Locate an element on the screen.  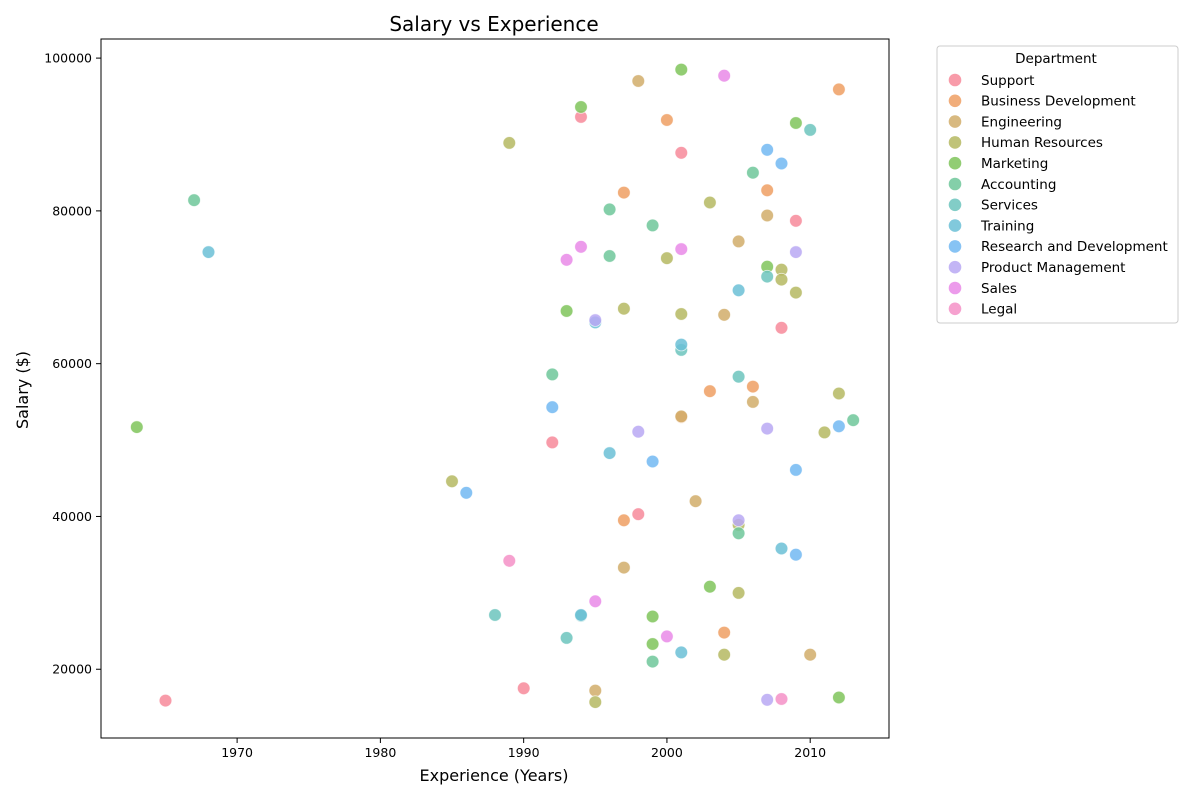
legend-entry: Research and Development is located at coordinates (1074, 247).